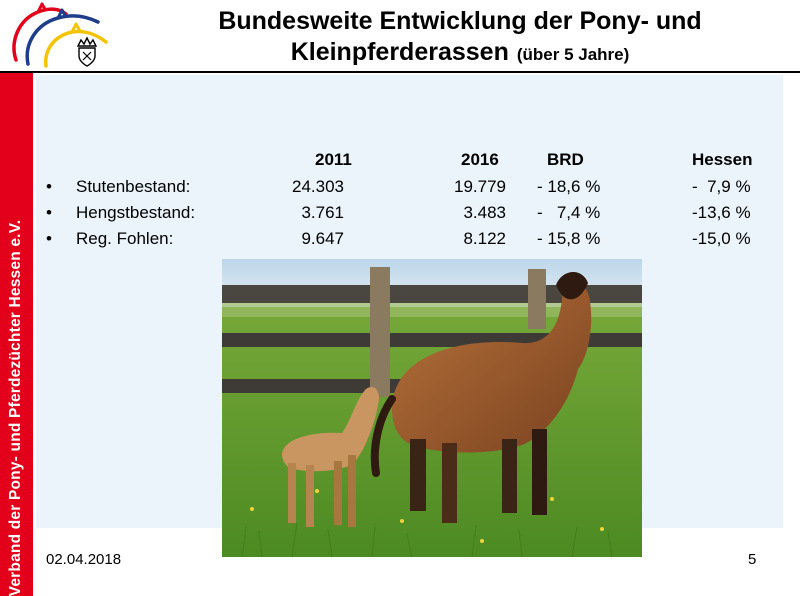 This screenshot has width=800, height=596. What do you see at coordinates (331, 456) in the screenshot?
I see `foal-illustration` at bounding box center [331, 456].